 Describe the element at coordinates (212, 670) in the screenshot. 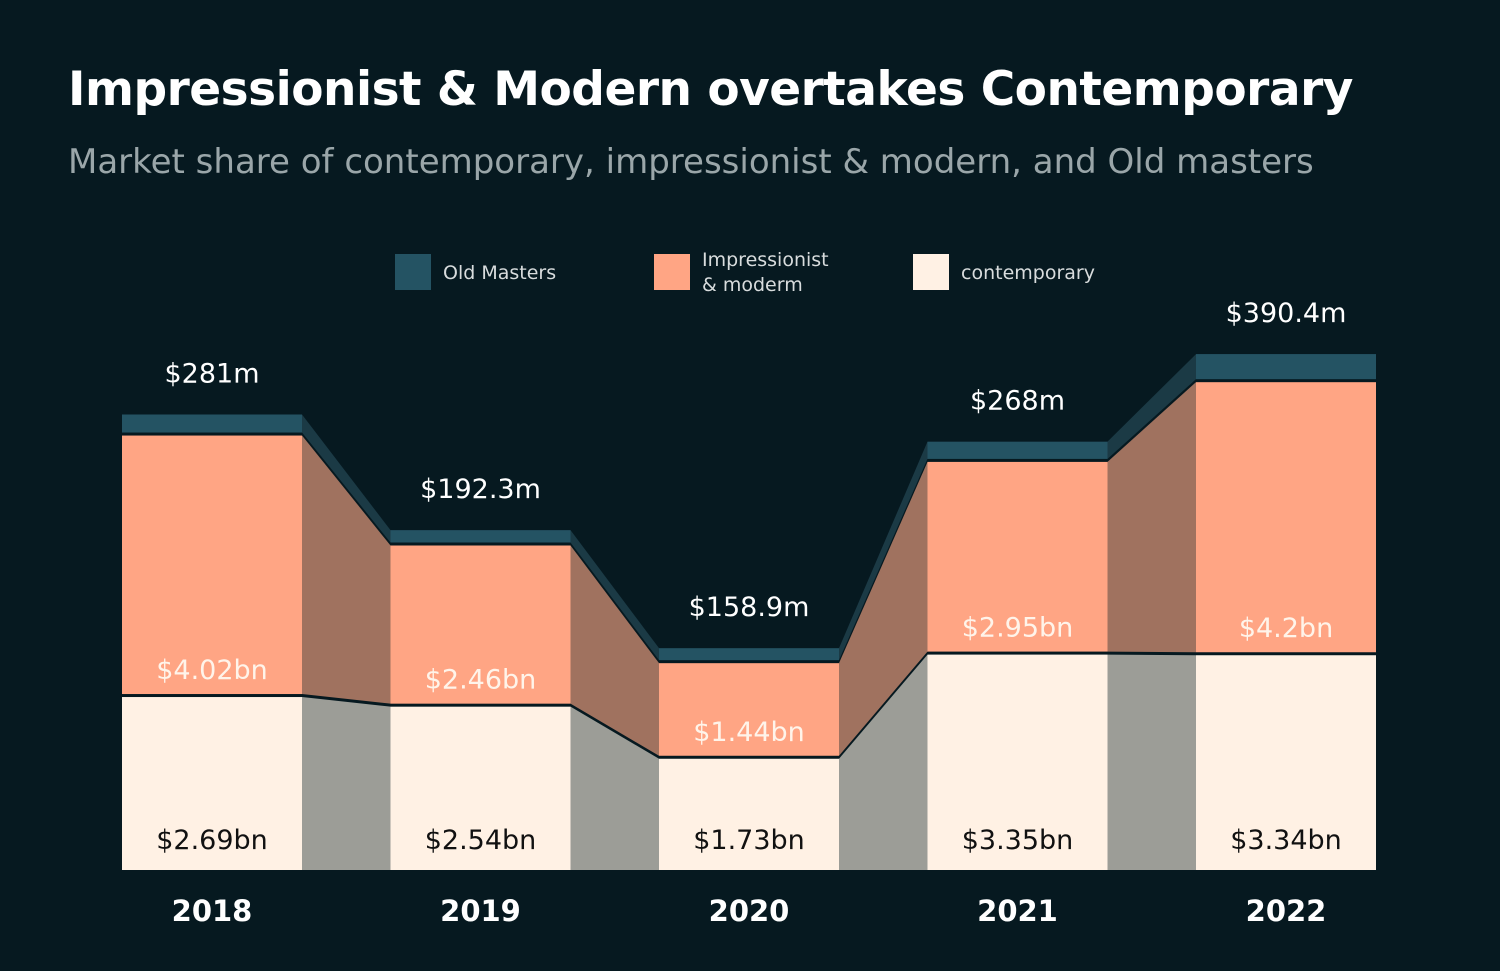

I see `value-label-impressionist: $4.02bn` at that location.